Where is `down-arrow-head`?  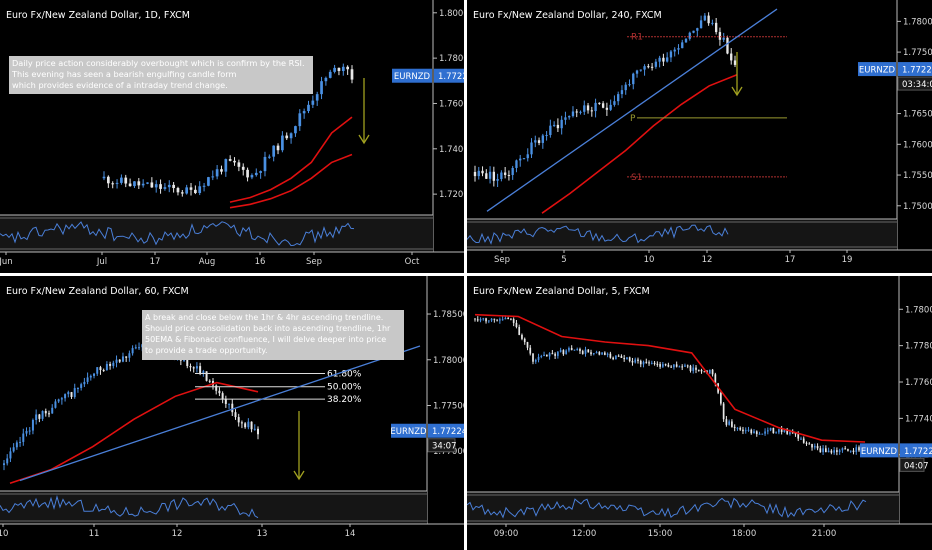
down-arrow-head is located at coordinates (364, 139).